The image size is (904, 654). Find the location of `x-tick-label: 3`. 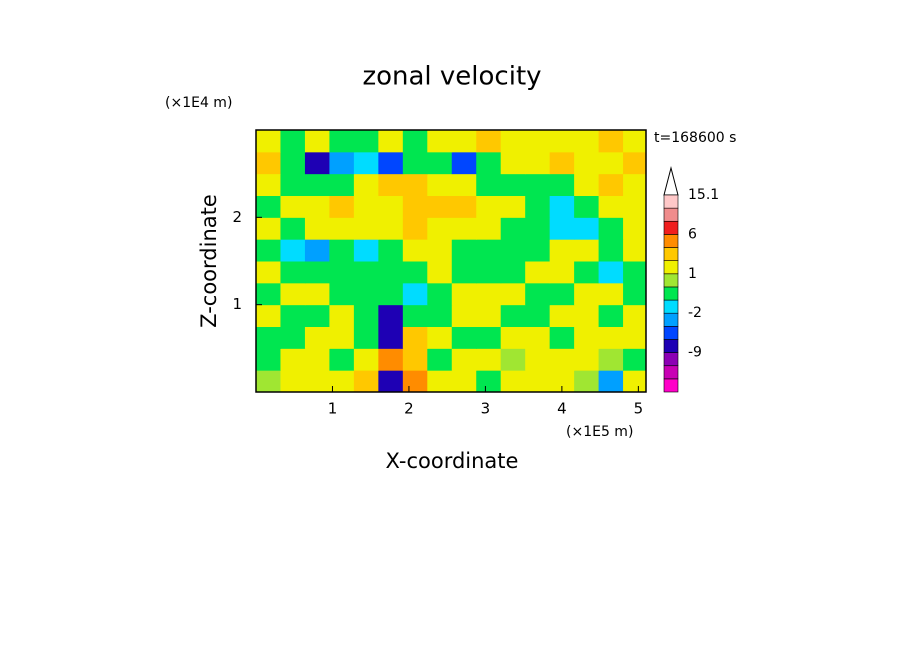

x-tick-label: 3 is located at coordinates (486, 409).